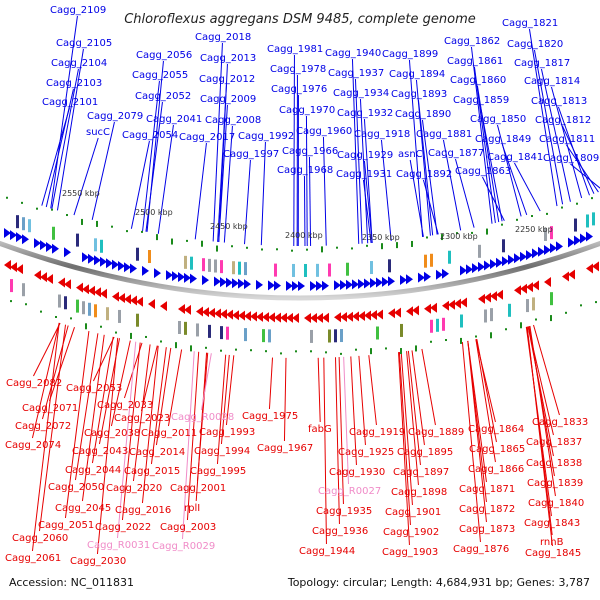  What do you see at coordinates (497, 449) in the screenshot?
I see `reverse-gene-label: Cagg_1865` at bounding box center [497, 449].